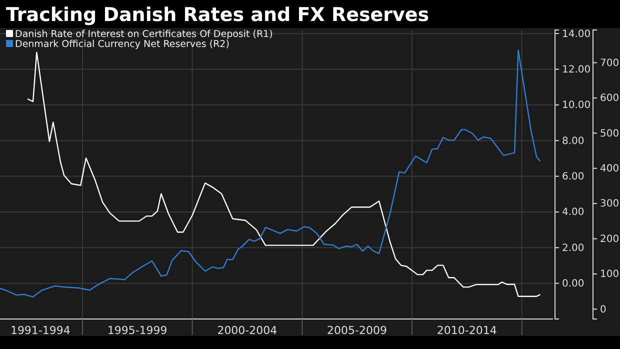 The height and width of the screenshot is (349, 620). I want to click on y-tick-label: 8.00, so click(573, 141).